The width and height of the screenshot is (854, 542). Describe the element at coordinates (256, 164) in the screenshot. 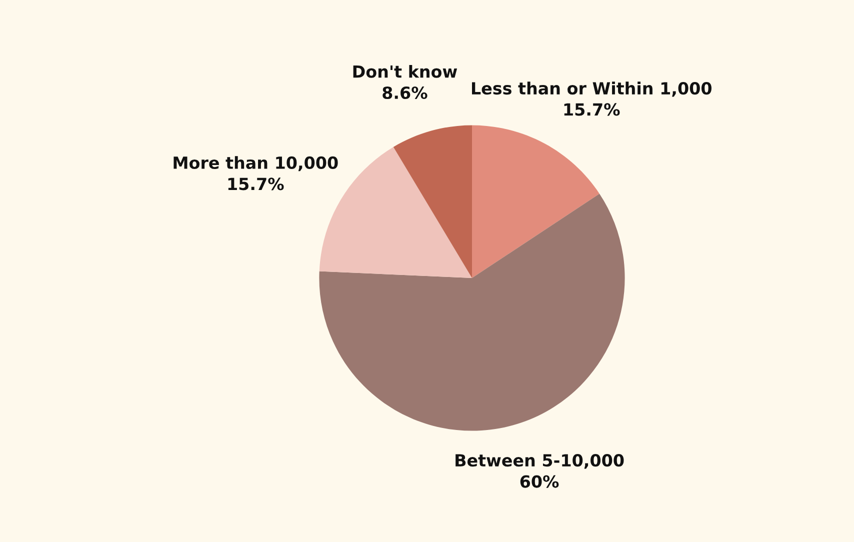

I see `slice-label: More than 10,000` at that location.